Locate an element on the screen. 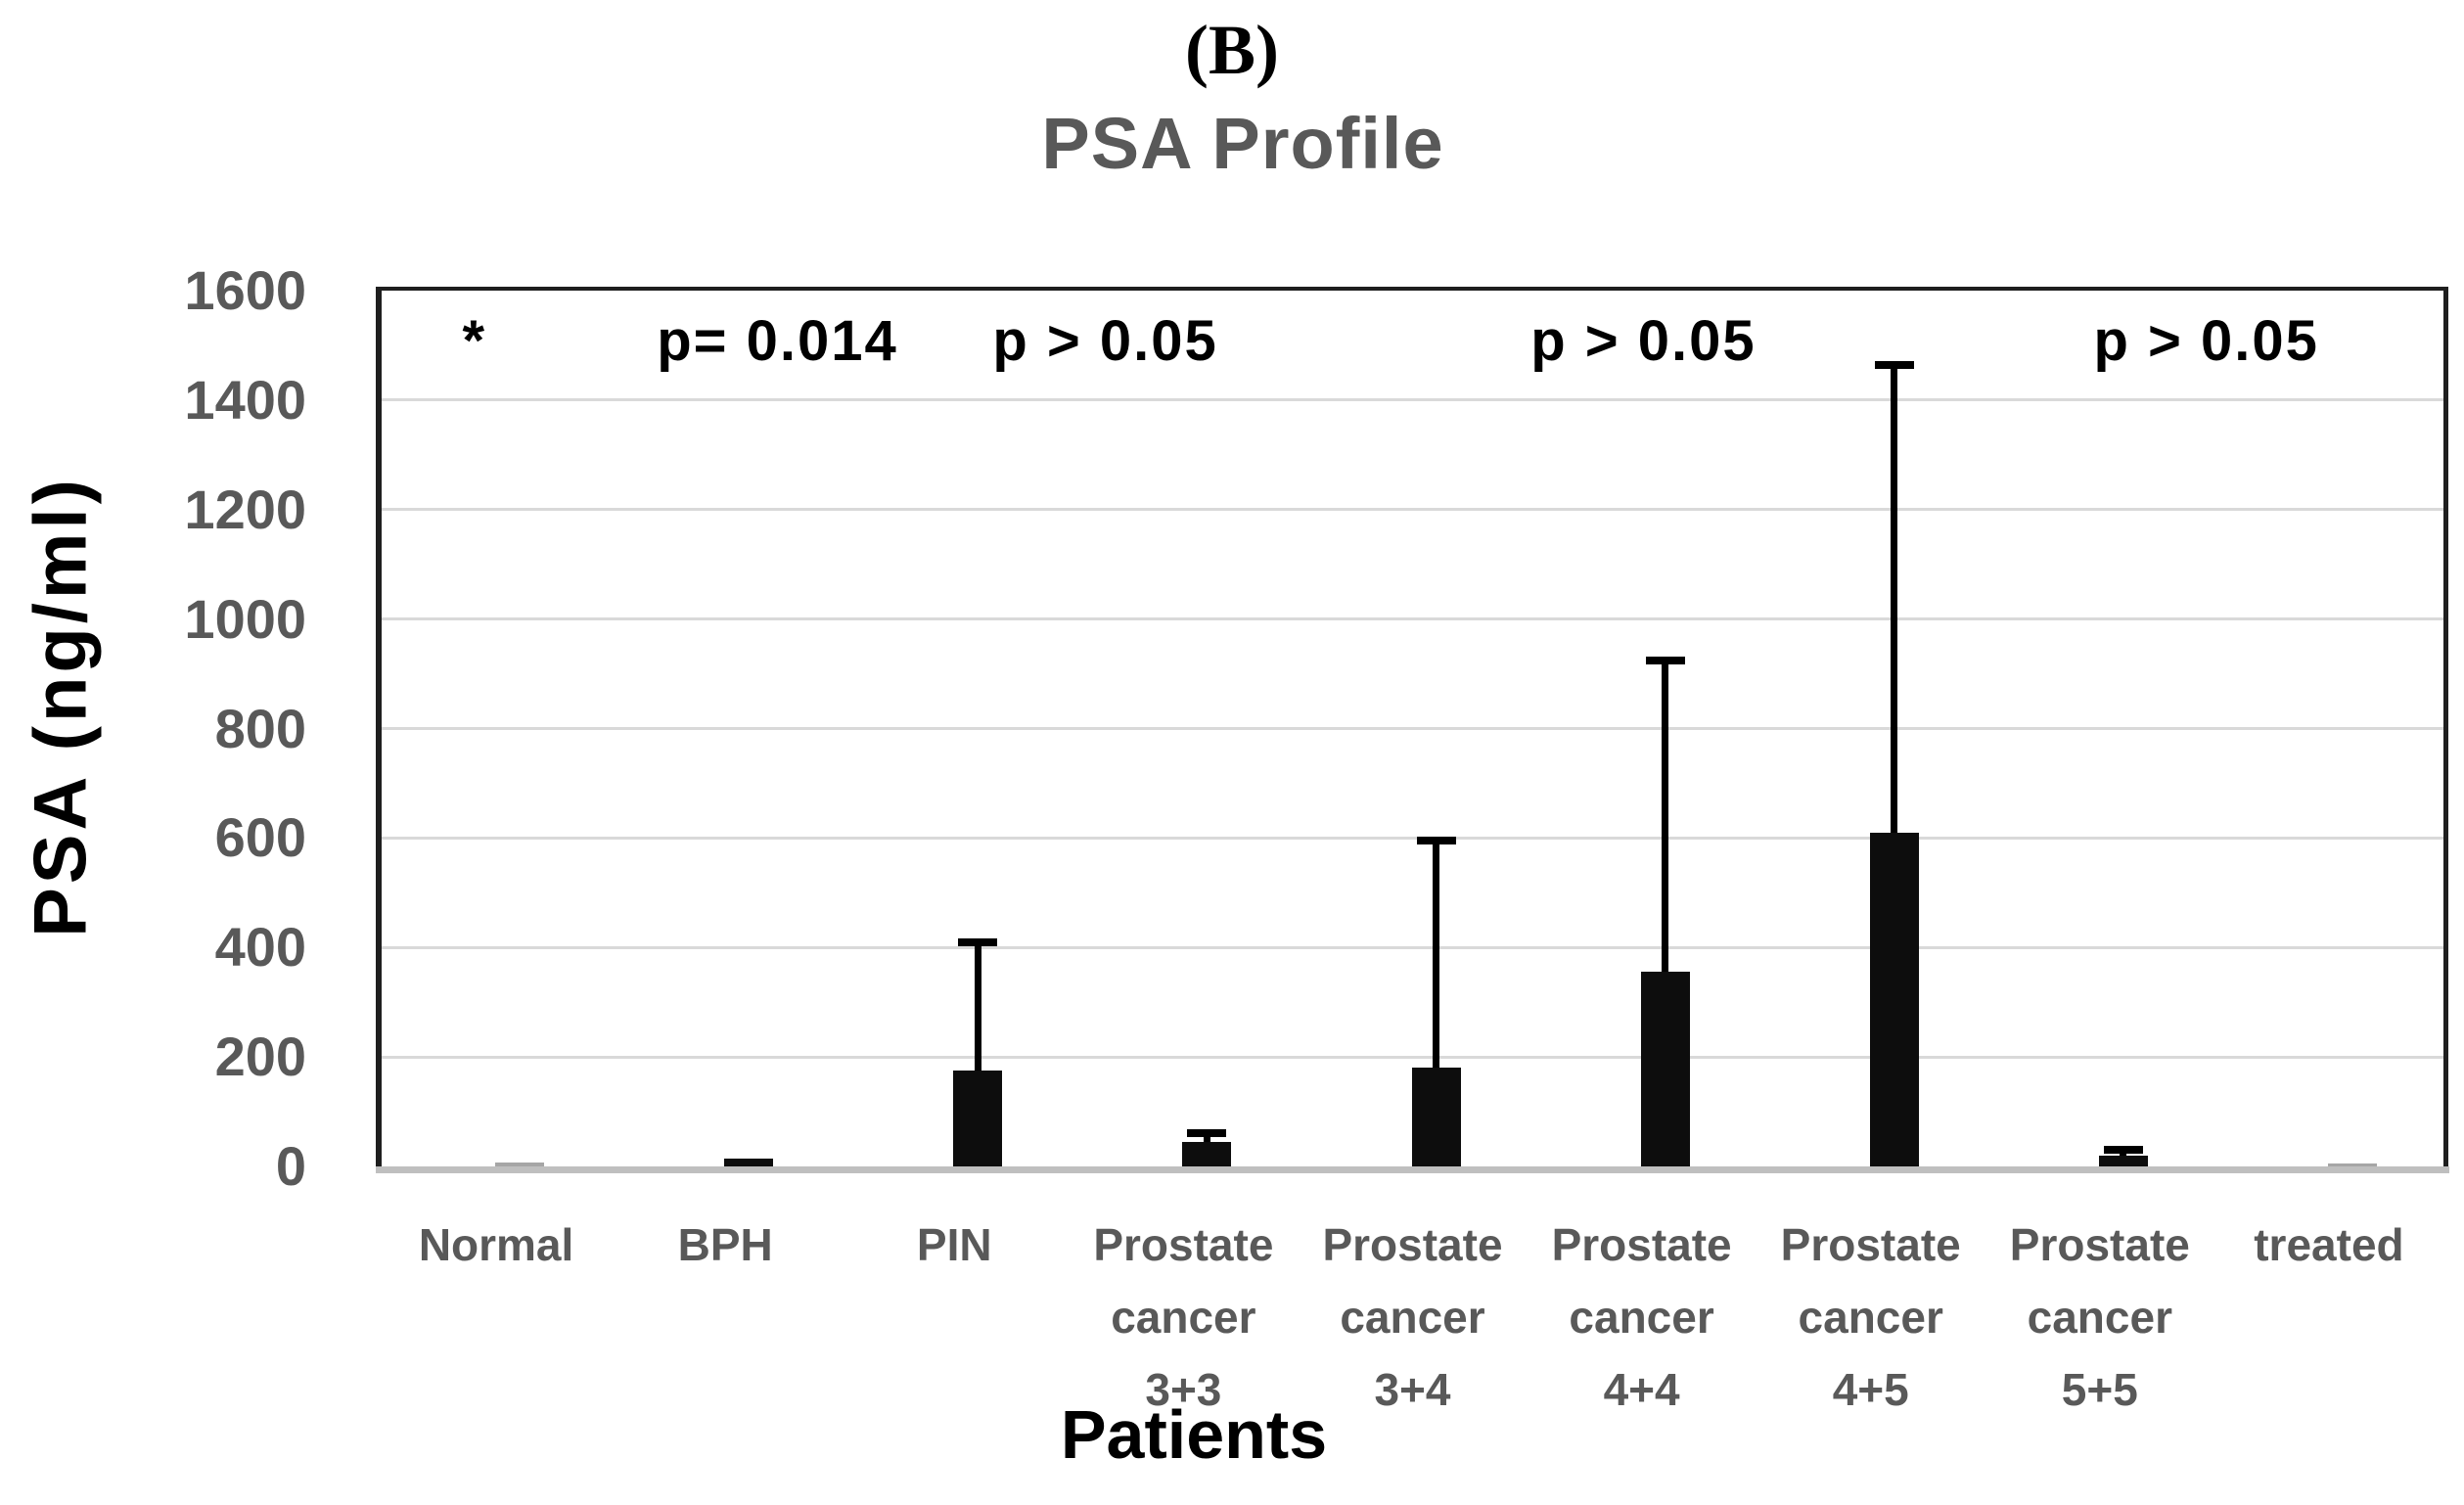  category-label-line: 3+4 is located at coordinates (1412, 1389).